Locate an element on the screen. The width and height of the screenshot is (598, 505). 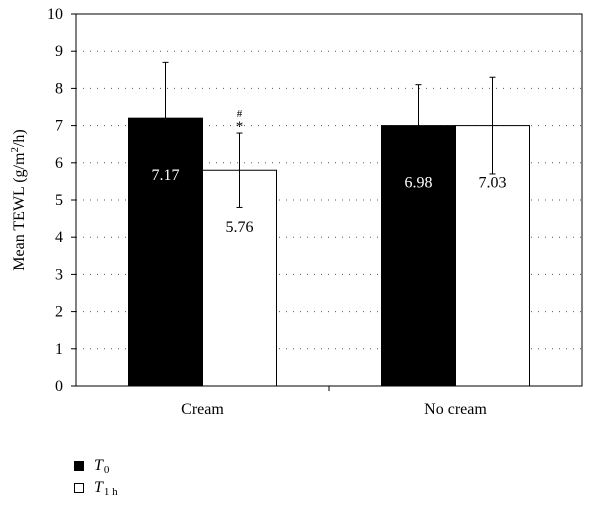
y-axis-label: Mean TEWL (g/m2/h) is located at coordinates (18, 199).